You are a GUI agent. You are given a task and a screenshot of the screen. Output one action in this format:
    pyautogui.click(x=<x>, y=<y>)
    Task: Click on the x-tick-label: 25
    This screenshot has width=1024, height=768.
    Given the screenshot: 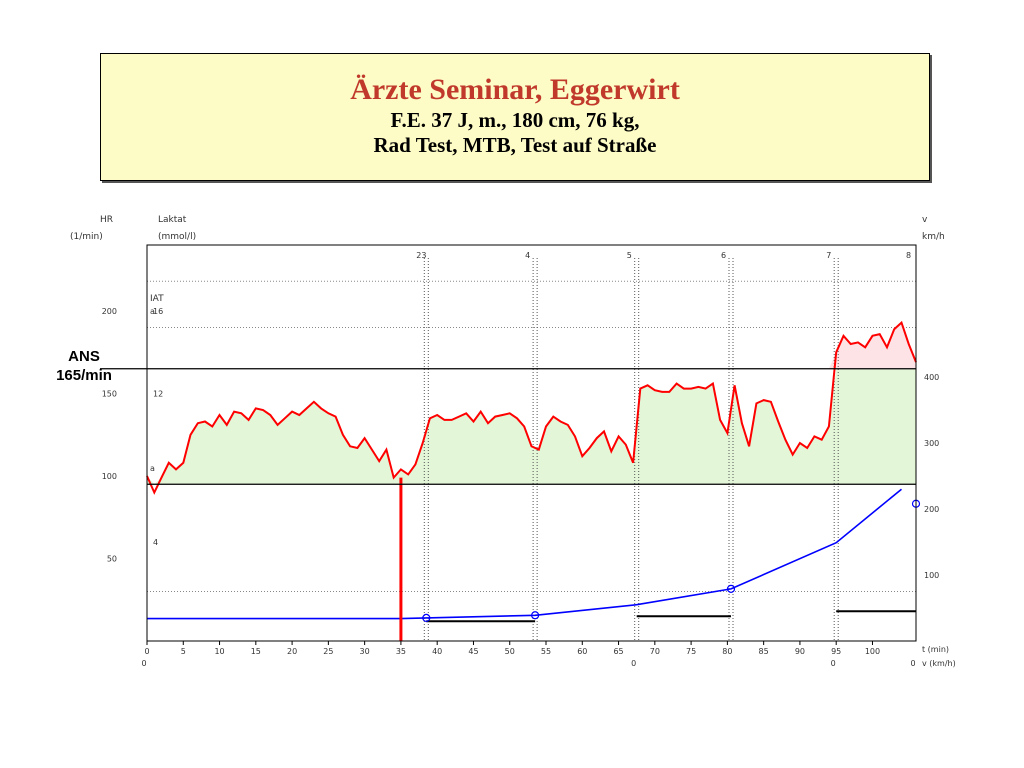 What is the action you would take?
    pyautogui.click(x=328, y=651)
    